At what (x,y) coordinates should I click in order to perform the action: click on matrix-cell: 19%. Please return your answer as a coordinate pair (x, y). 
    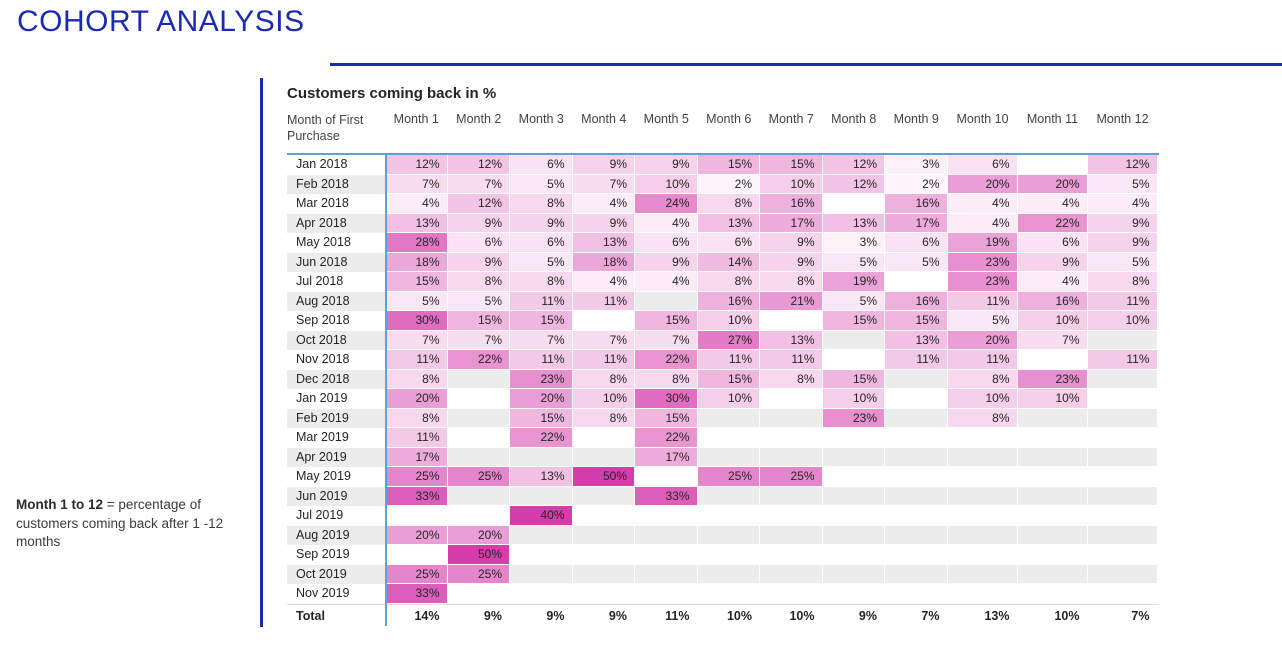
    Looking at the image, I should click on (982, 243).